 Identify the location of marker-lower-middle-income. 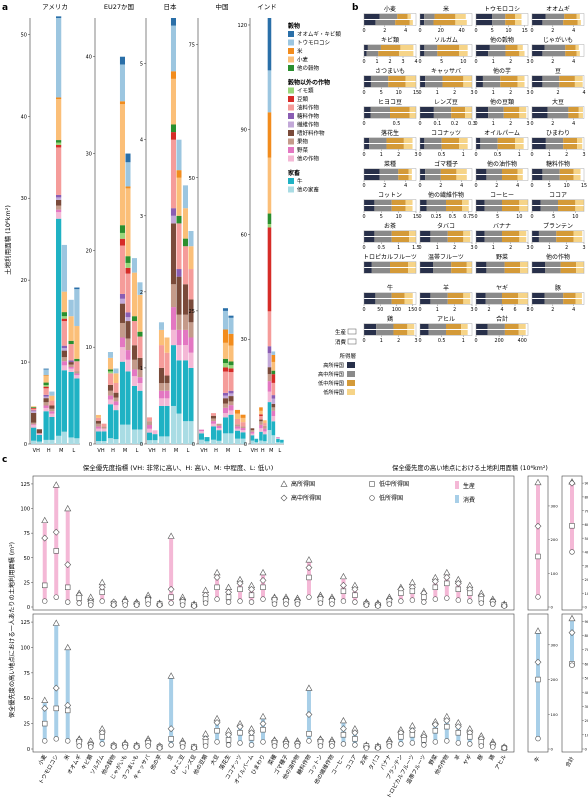
(572, 526).